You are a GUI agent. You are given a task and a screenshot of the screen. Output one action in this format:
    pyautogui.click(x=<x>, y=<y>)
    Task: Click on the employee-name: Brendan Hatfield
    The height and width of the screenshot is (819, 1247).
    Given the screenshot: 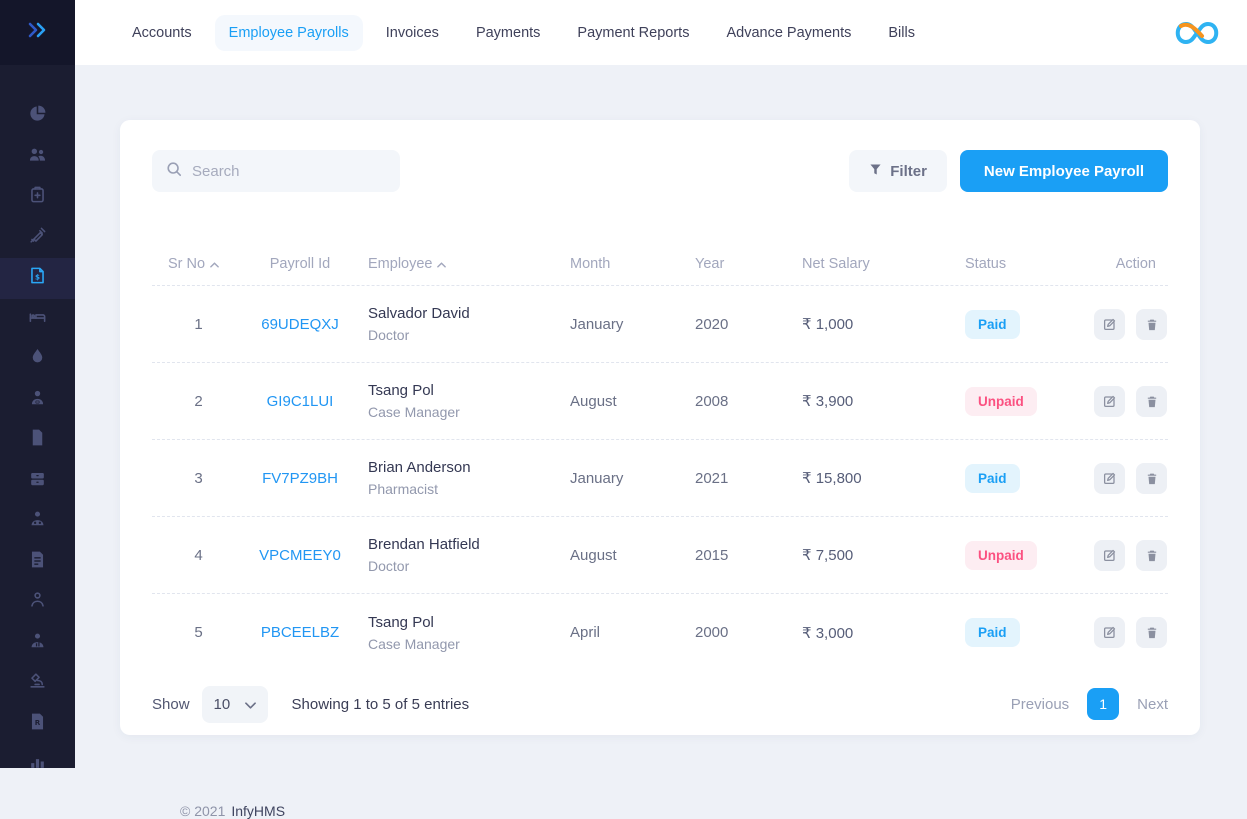 What is the action you would take?
    pyautogui.click(x=461, y=544)
    